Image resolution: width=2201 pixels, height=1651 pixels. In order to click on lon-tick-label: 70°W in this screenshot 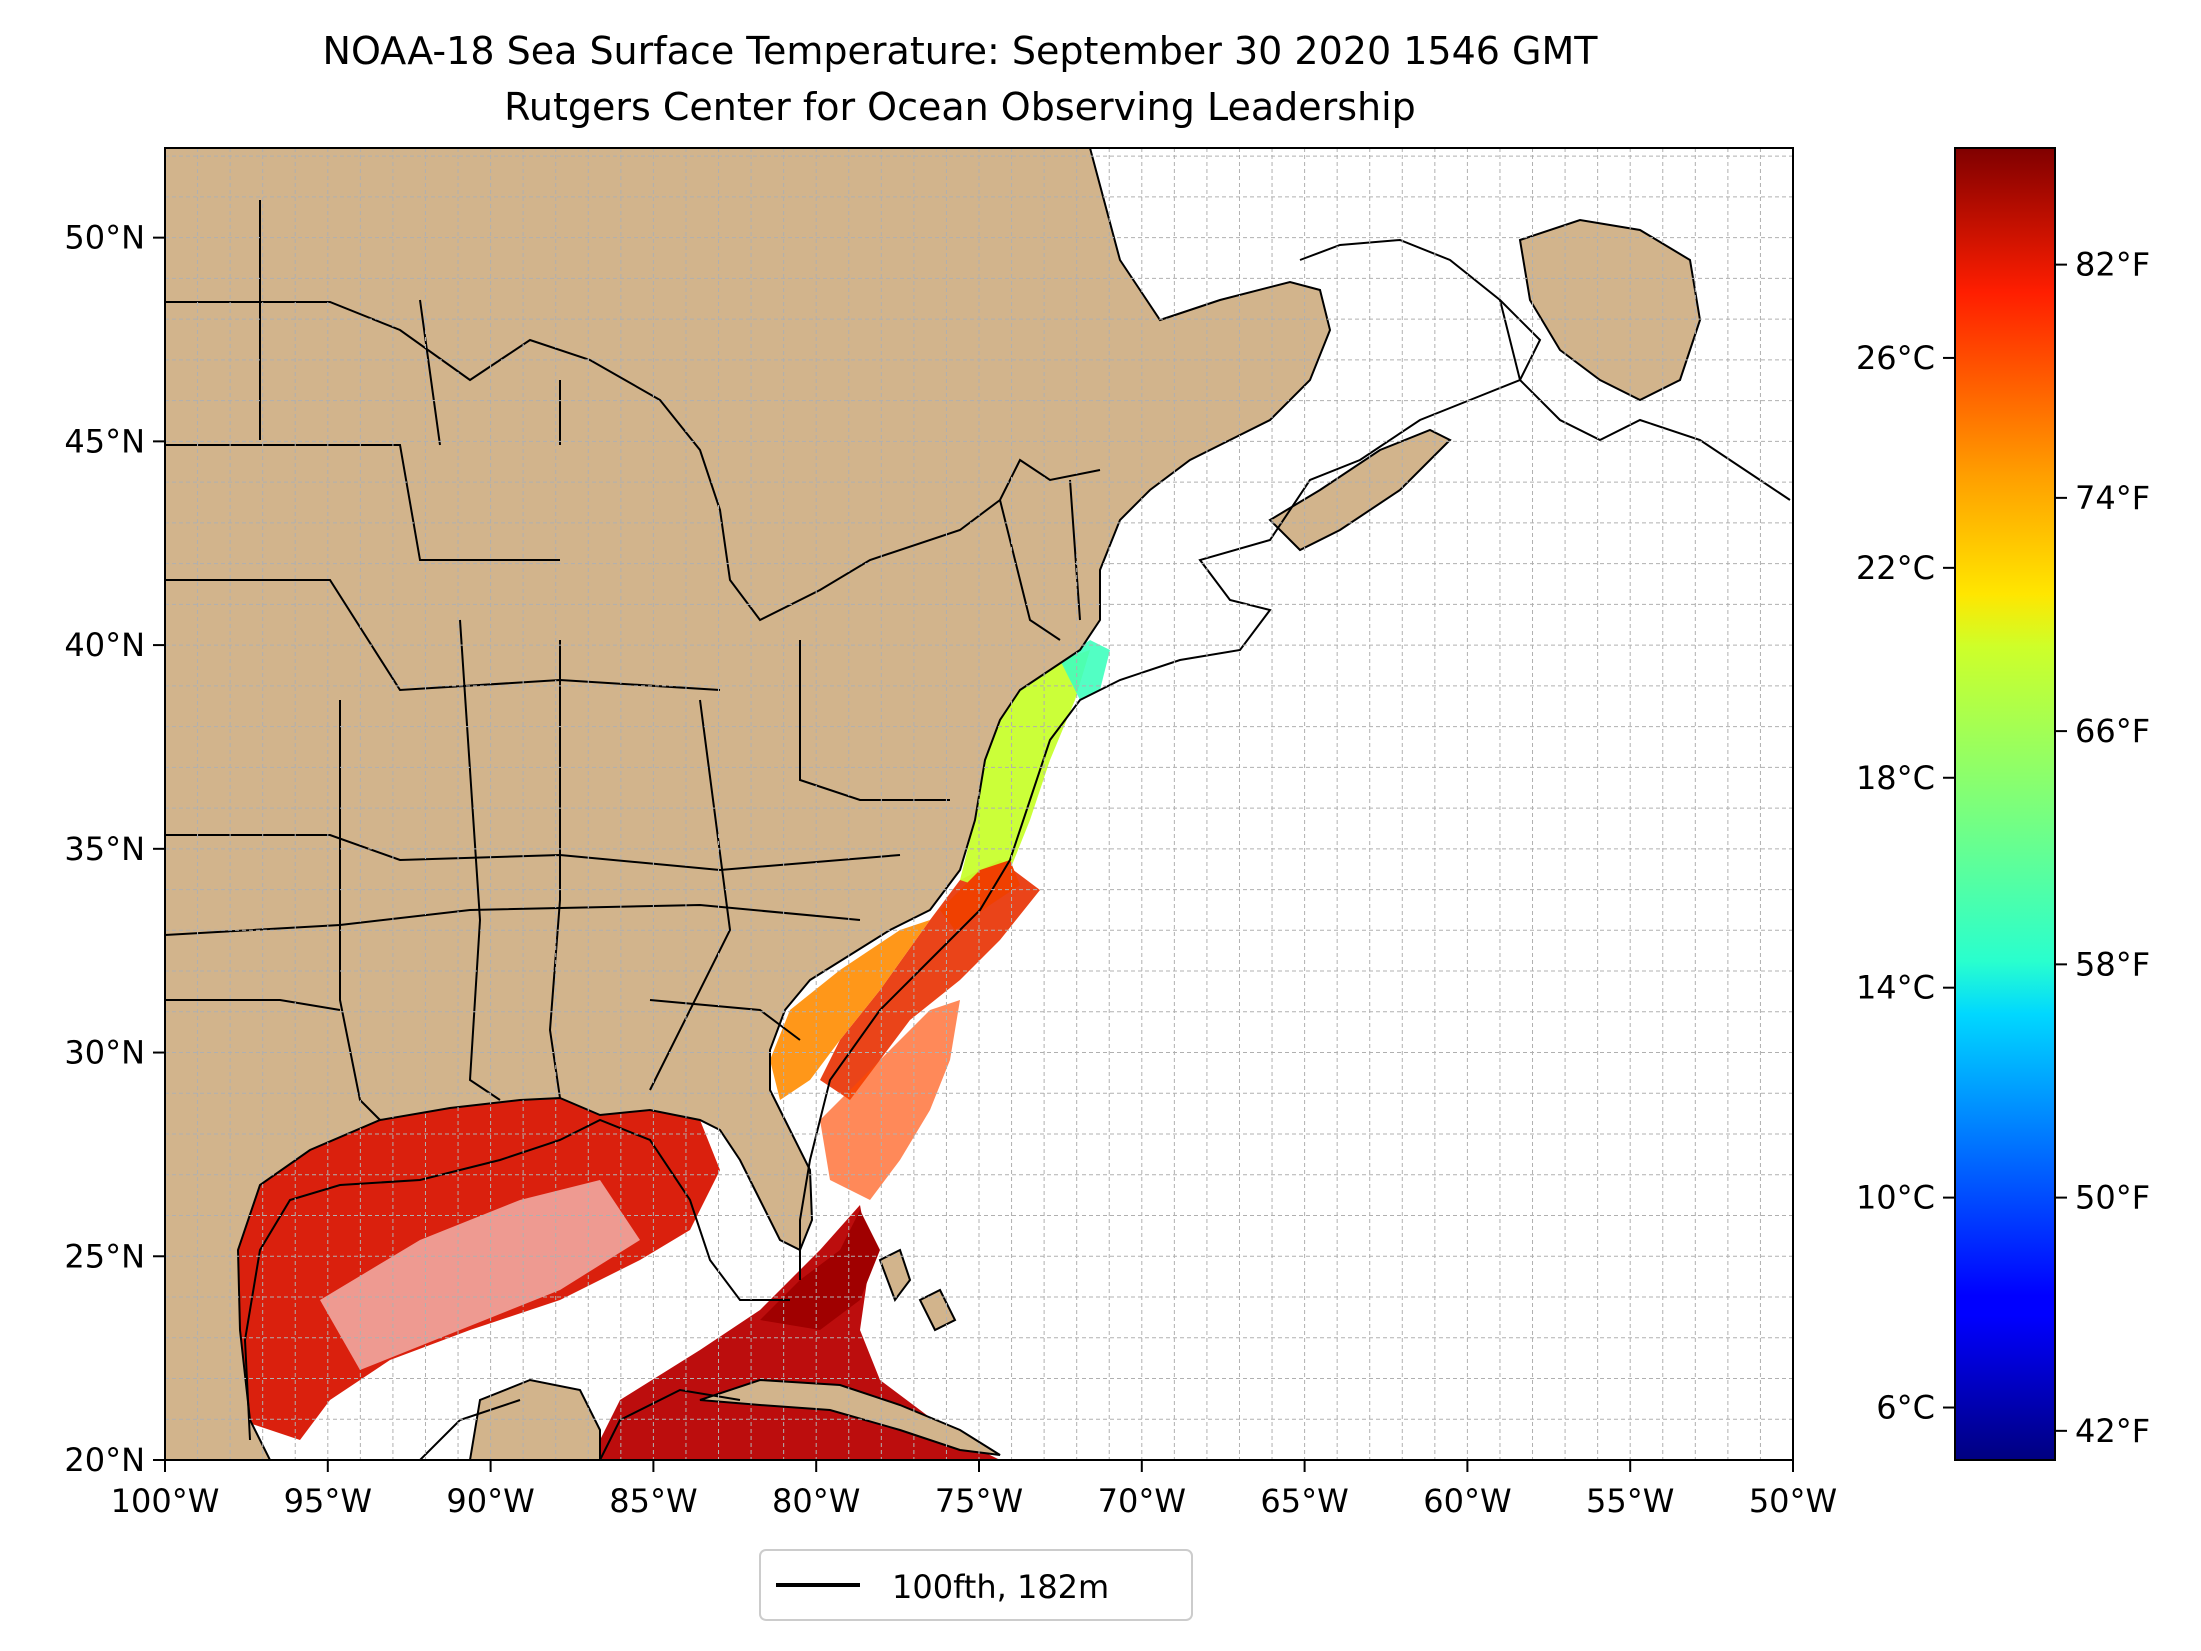, I will do `click(1142, 1501)`.